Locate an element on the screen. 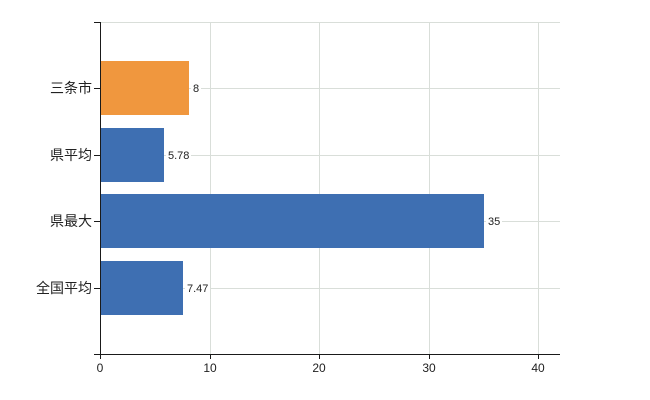  x-axis-tick-label: 20 is located at coordinates (319, 368).